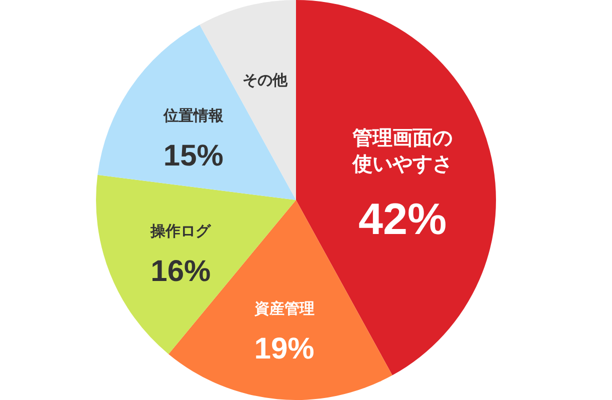 Image resolution: width=612 pixels, height=400 pixels. What do you see at coordinates (265, 80) in the screenshot?
I see `slice-label: その他` at bounding box center [265, 80].